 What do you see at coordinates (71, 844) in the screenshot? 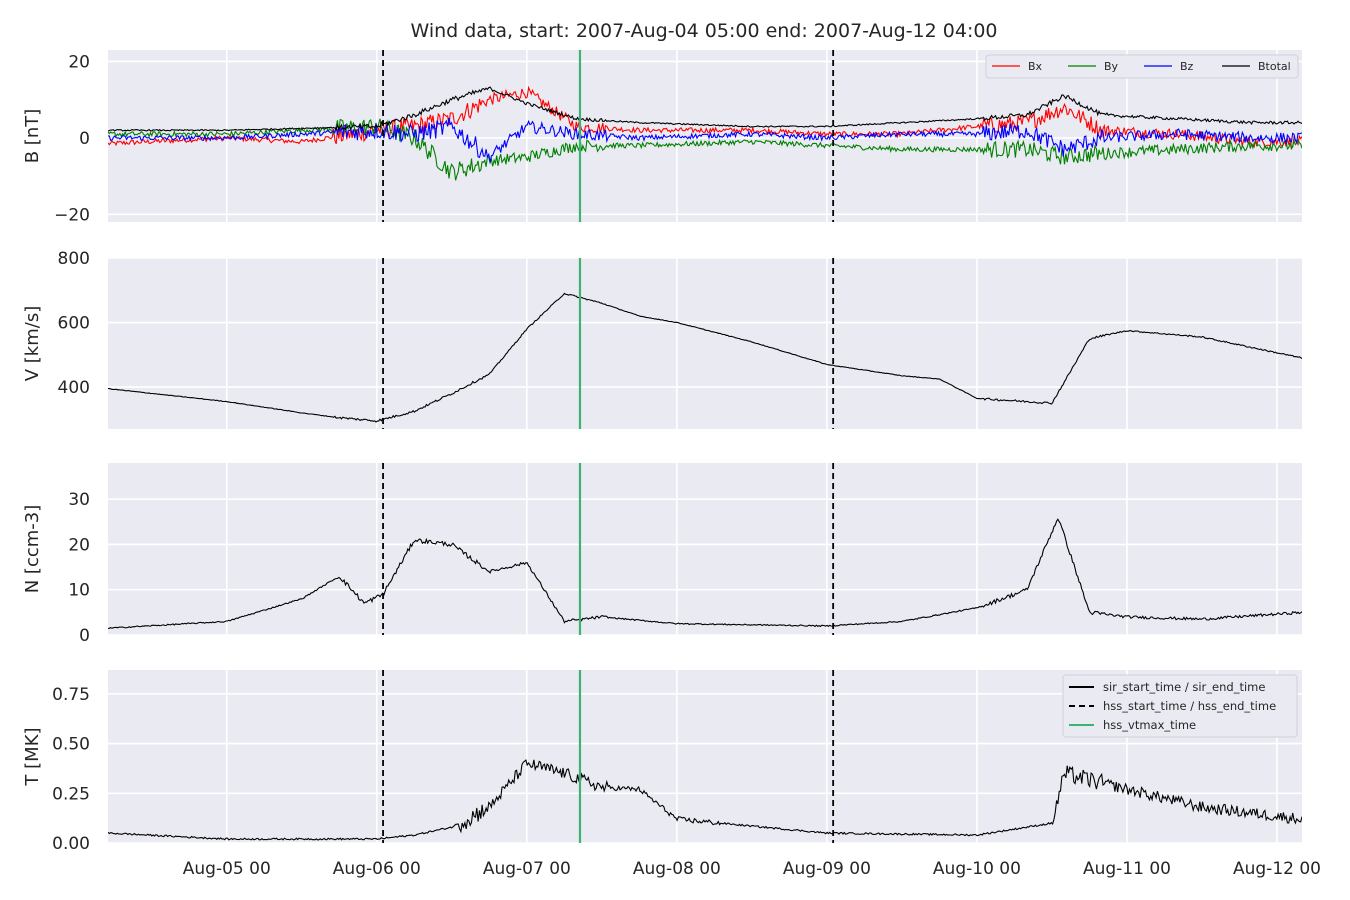
I see `y-tick-label: 0.00` at bounding box center [71, 844].